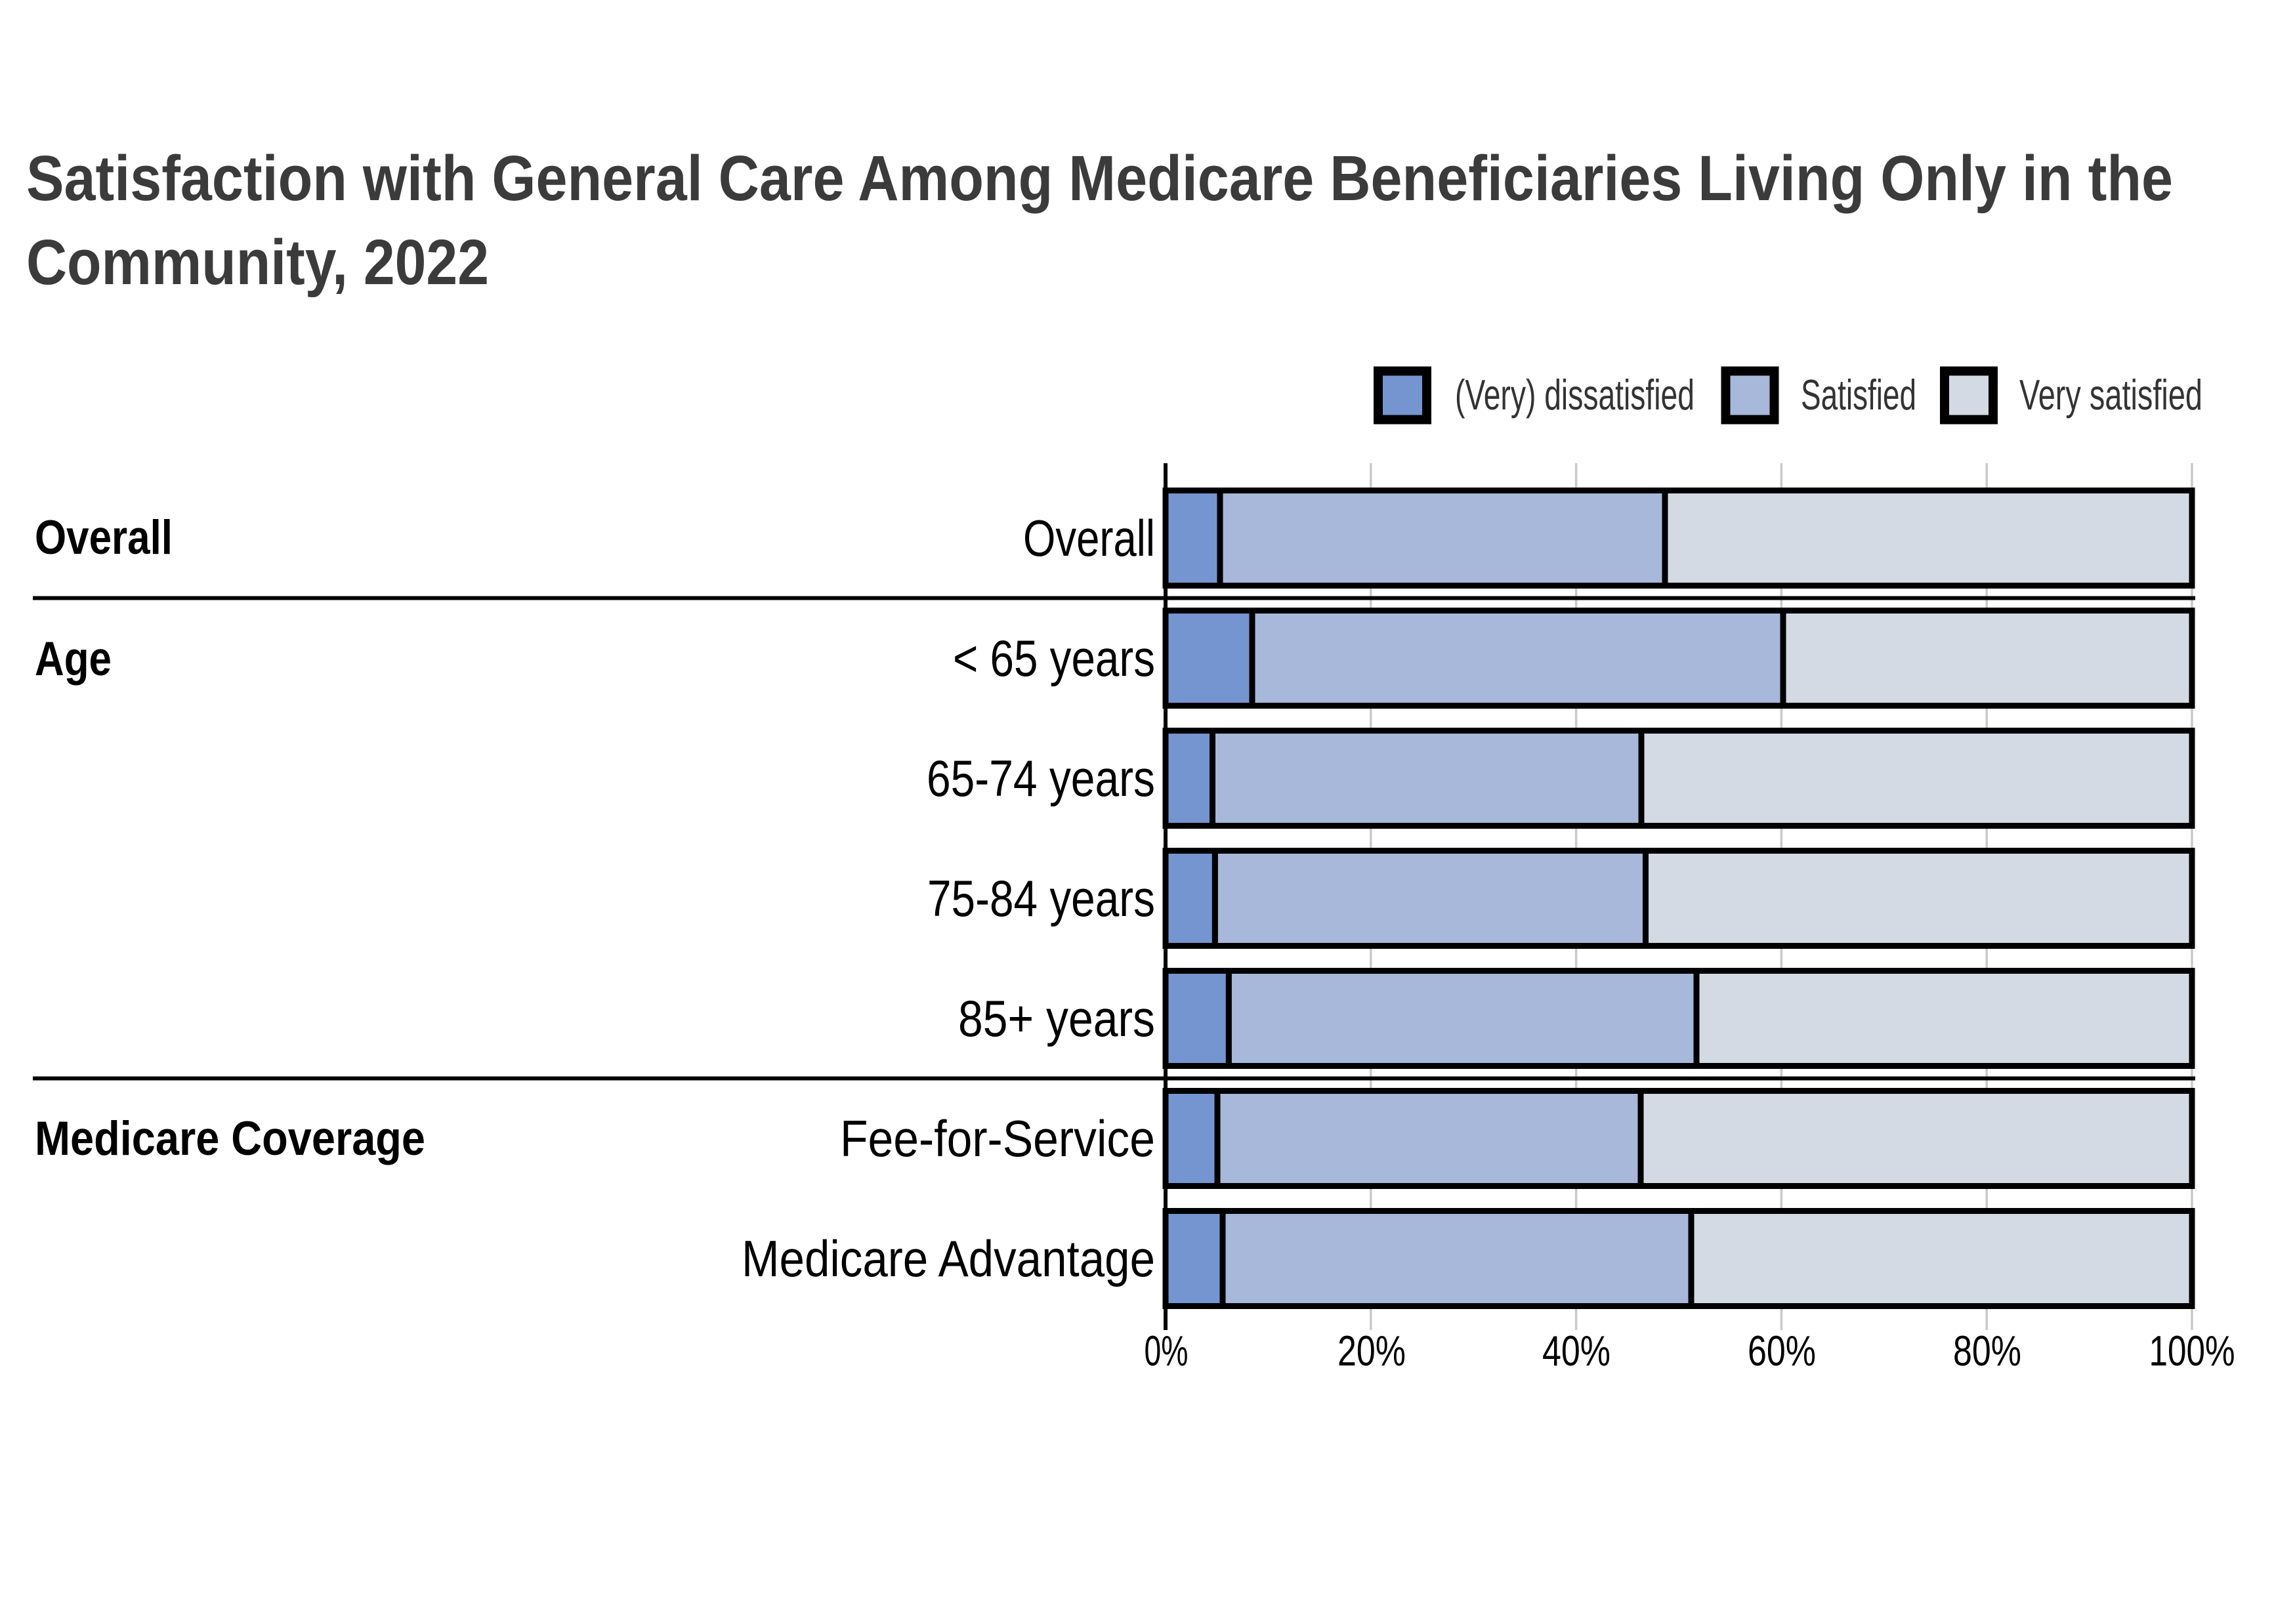 The height and width of the screenshot is (1624, 2274). What do you see at coordinates (1987, 1351) in the screenshot?
I see `svg-text: 80%` at bounding box center [1987, 1351].